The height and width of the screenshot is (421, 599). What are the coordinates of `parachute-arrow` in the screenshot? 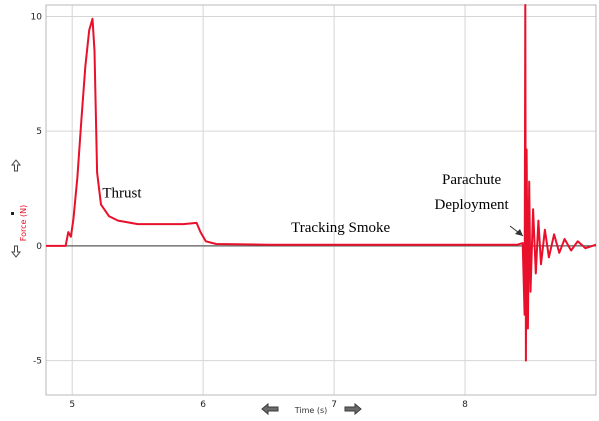 It's located at (516, 231).